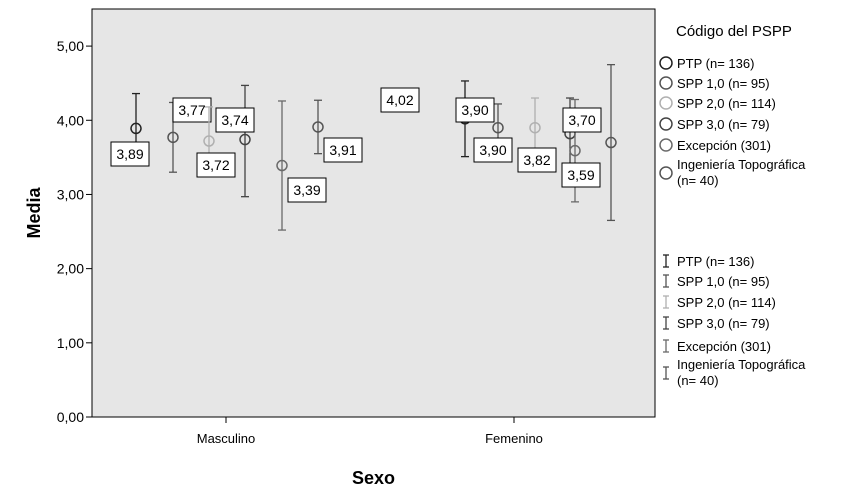  Describe the element at coordinates (70, 46) in the screenshot. I see `y-tick-label: 5,00` at that location.